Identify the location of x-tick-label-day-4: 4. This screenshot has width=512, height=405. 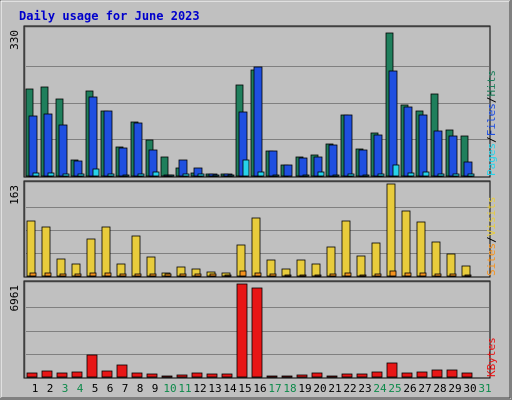
(80, 388).